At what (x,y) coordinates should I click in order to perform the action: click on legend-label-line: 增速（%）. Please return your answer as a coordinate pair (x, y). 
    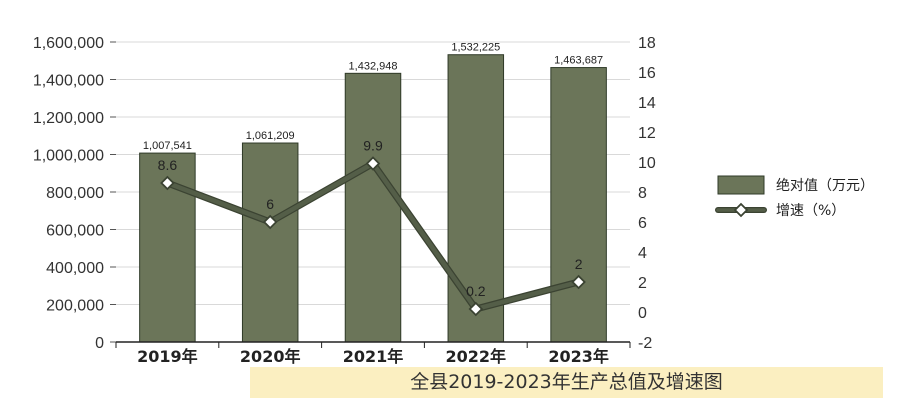
    Looking at the image, I should click on (810, 211).